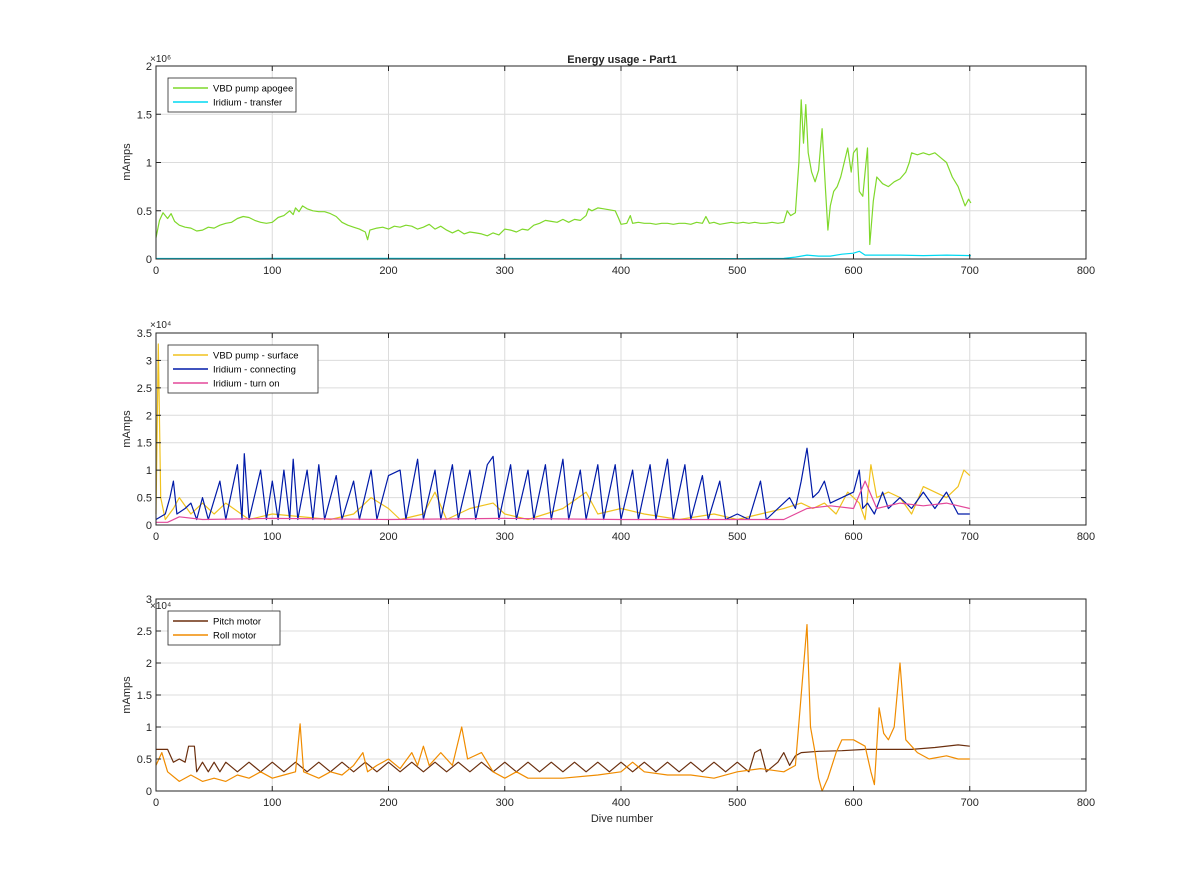 The width and height of the screenshot is (1200, 889). Describe the element at coordinates (621, 60) in the screenshot. I see `chart-title: Energy usage - Part1` at that location.